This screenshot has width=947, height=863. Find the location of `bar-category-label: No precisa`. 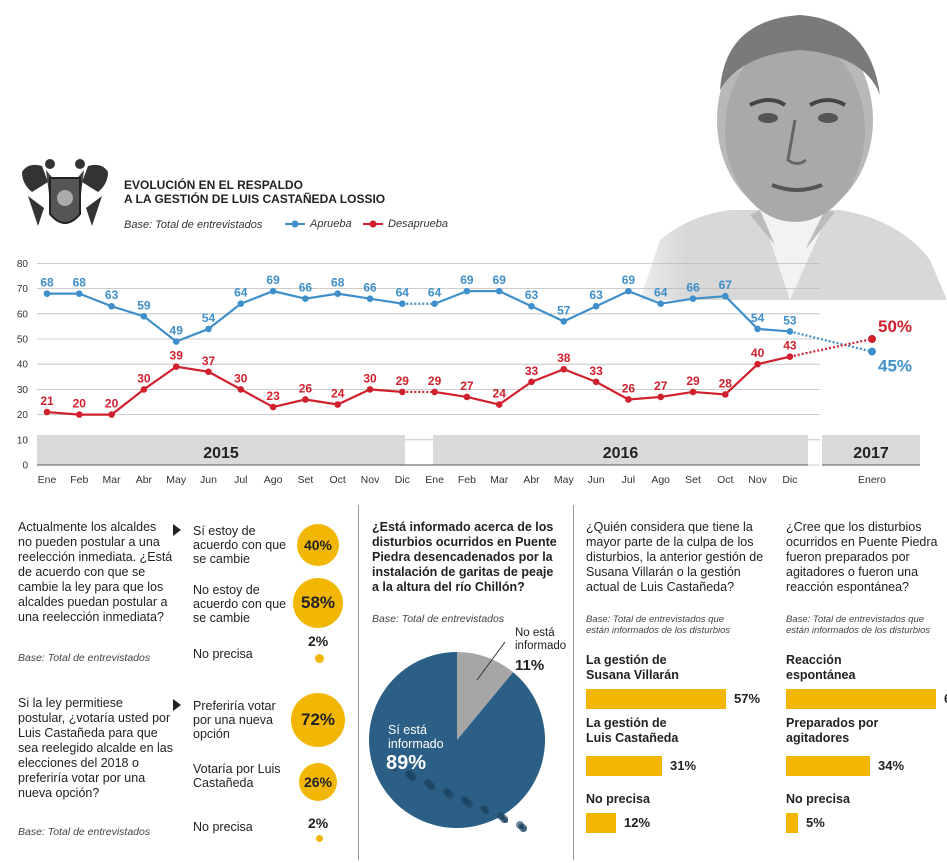

bar-category-label: No precisa is located at coordinates (618, 799).